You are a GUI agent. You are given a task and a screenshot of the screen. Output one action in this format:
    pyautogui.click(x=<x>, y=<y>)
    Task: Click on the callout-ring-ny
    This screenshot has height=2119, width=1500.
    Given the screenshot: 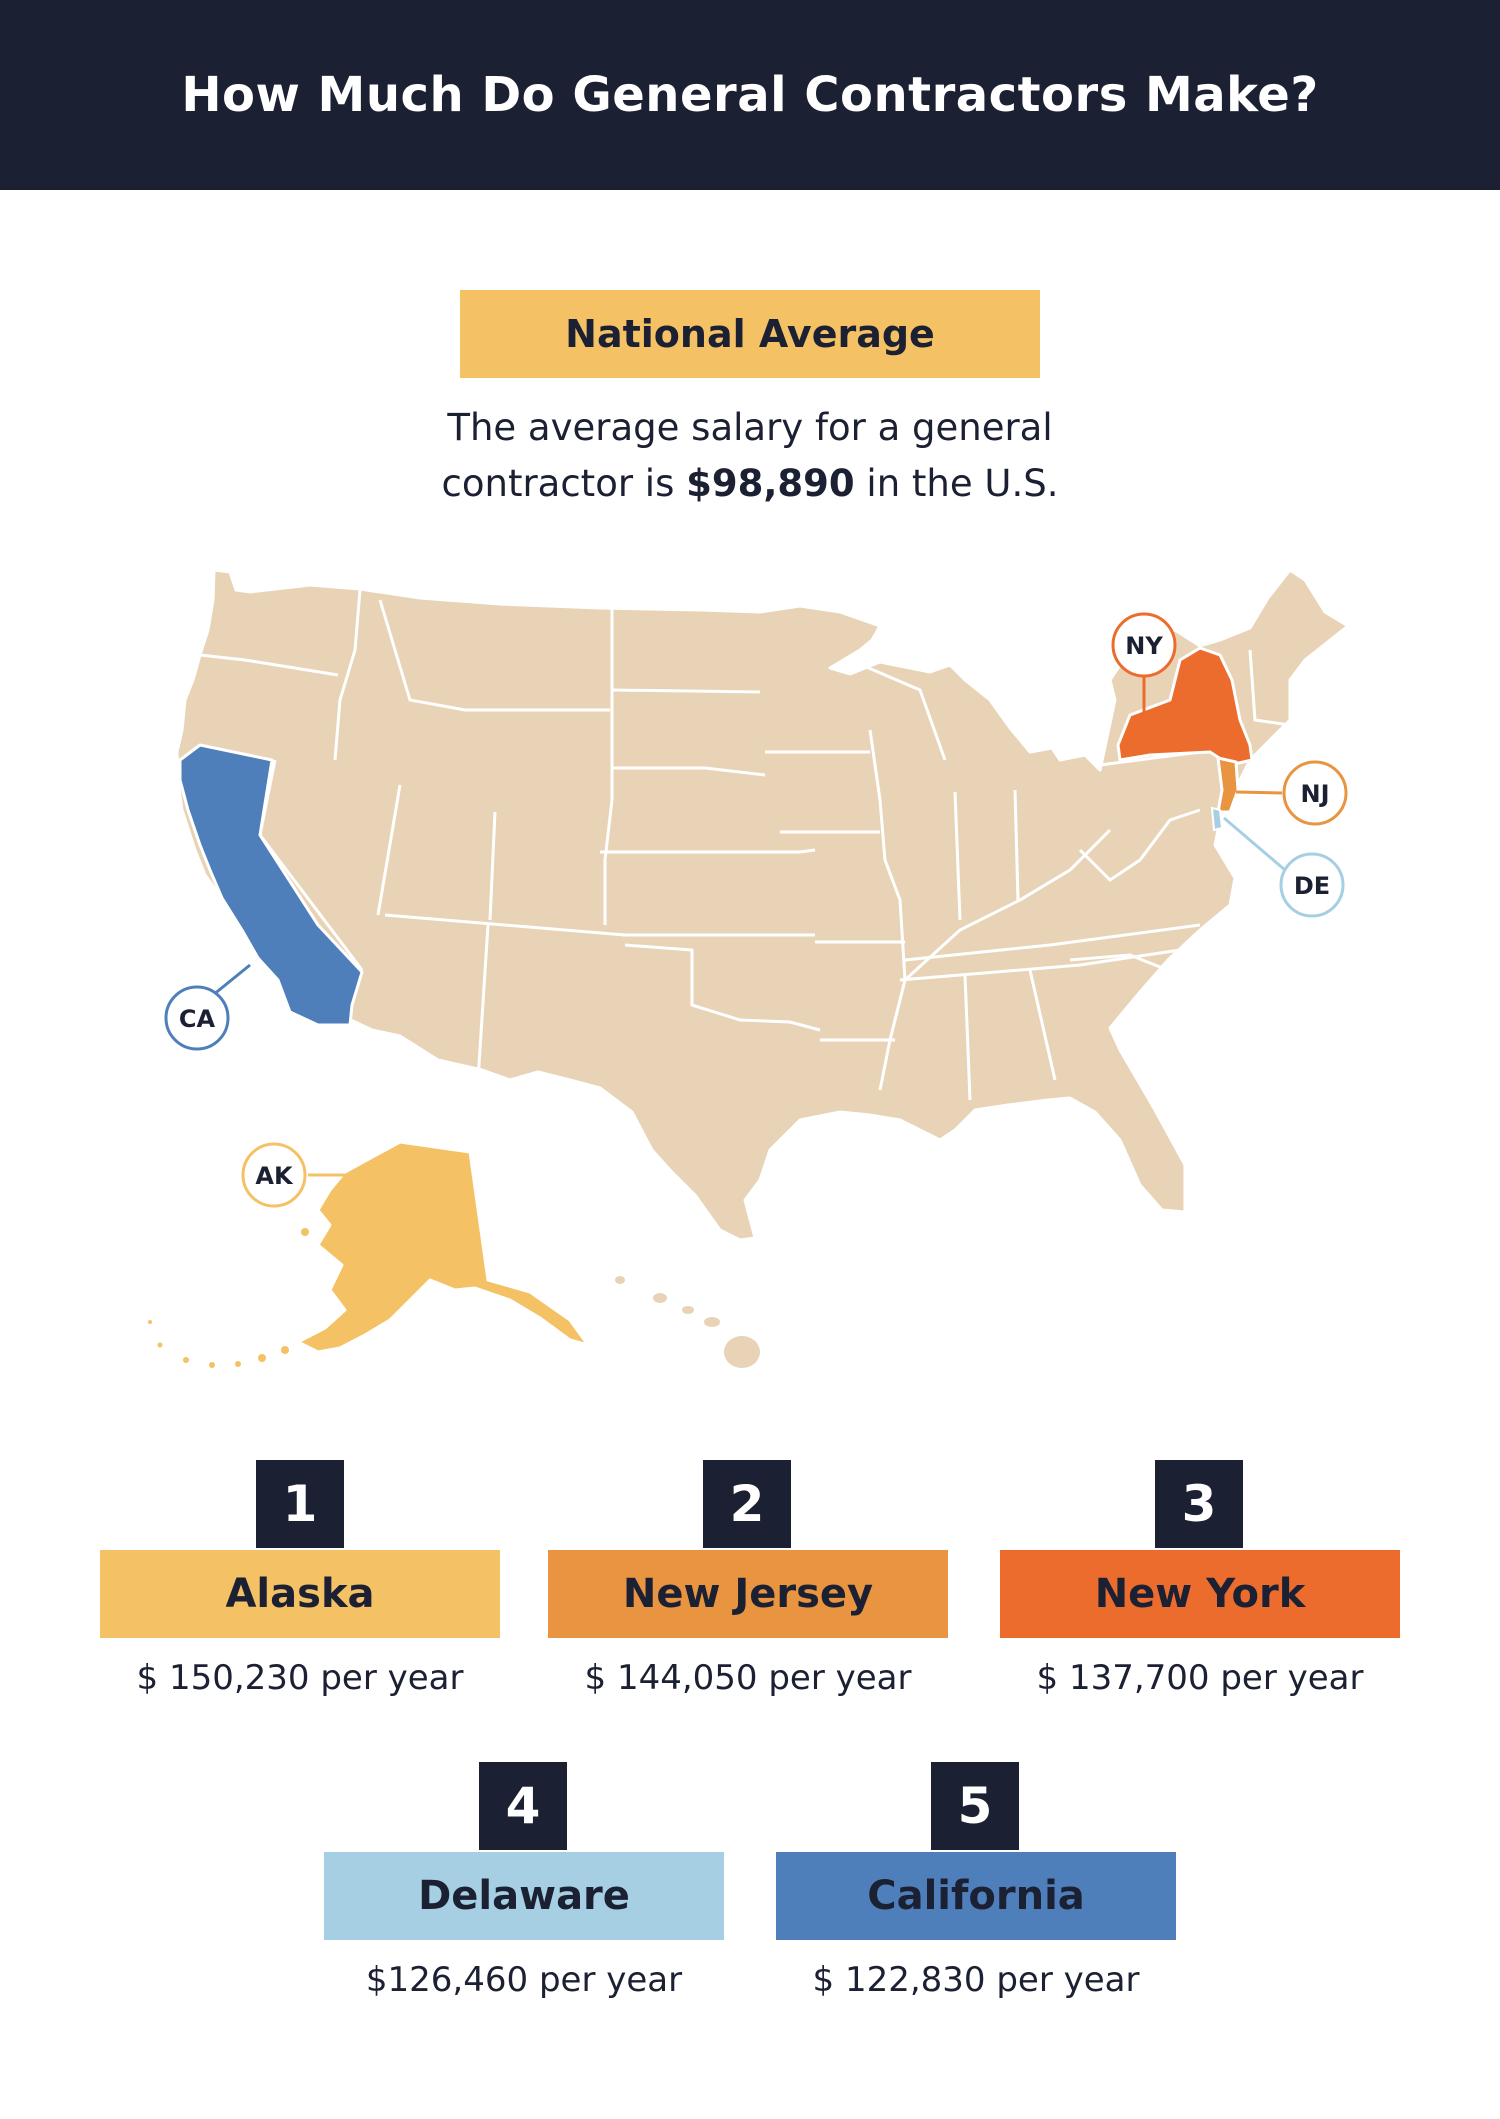 What is the action you would take?
    pyautogui.click(x=1144, y=645)
    